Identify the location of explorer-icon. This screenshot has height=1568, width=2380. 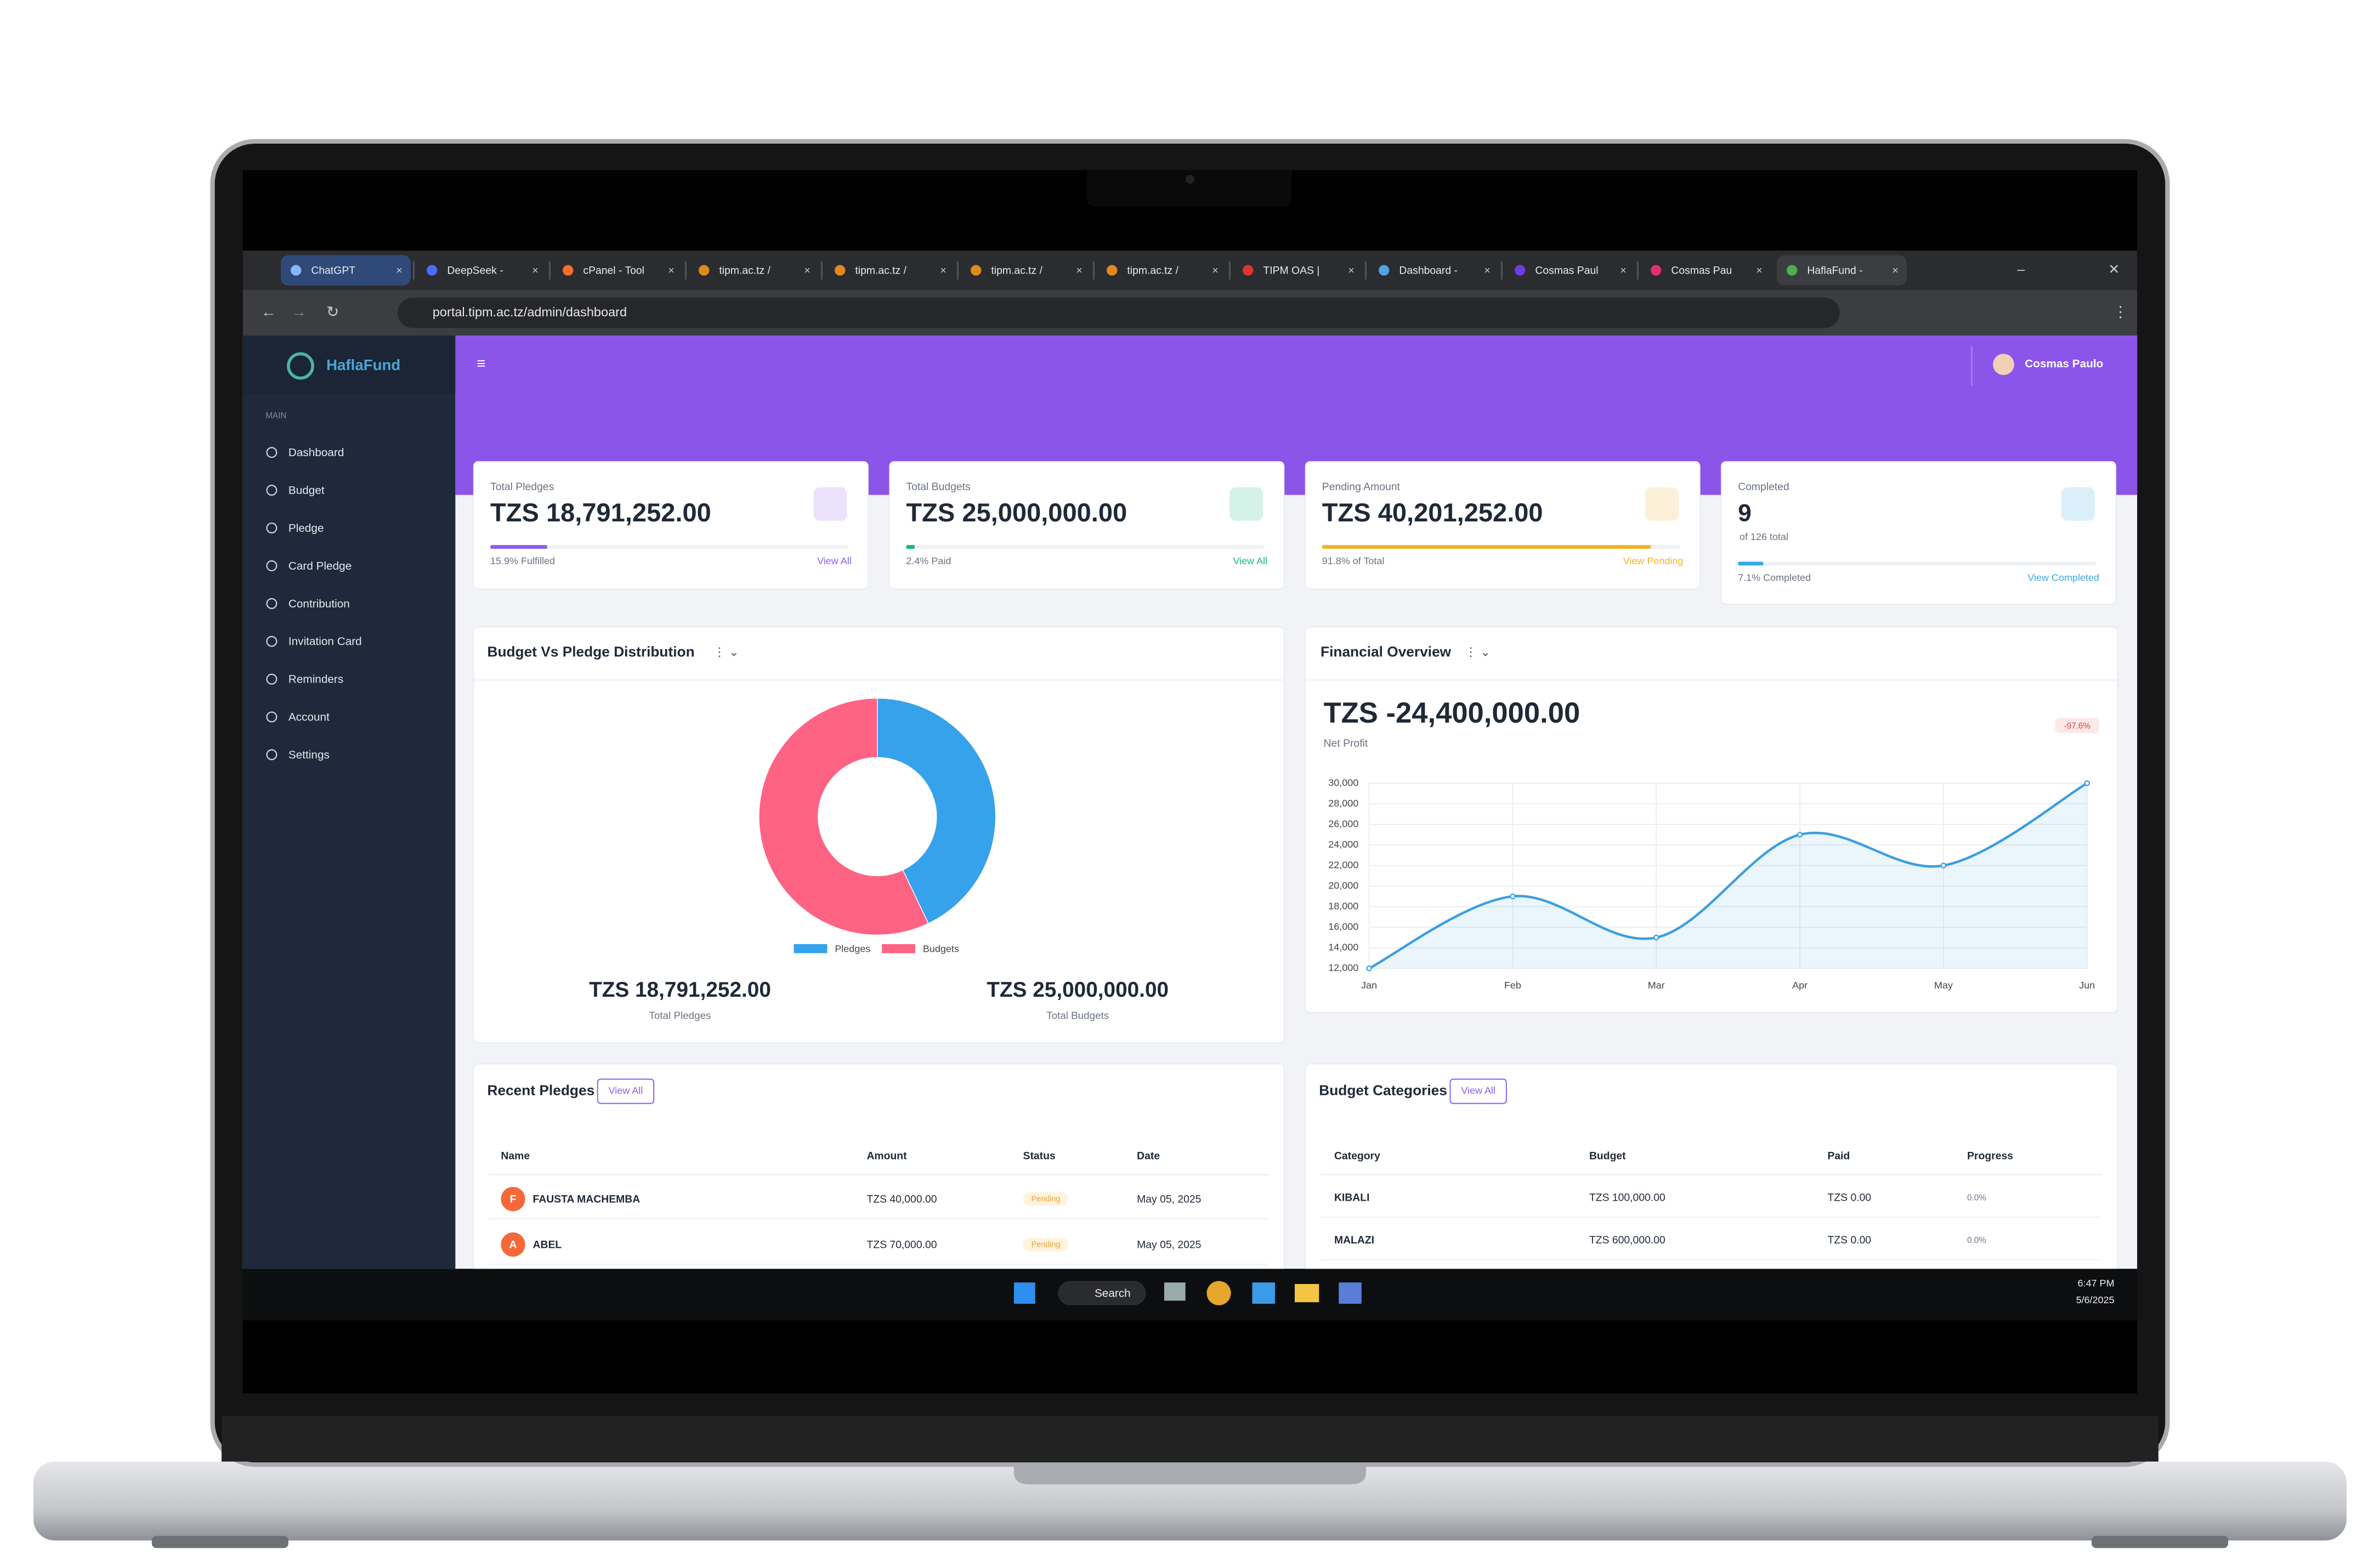
(1306, 1293).